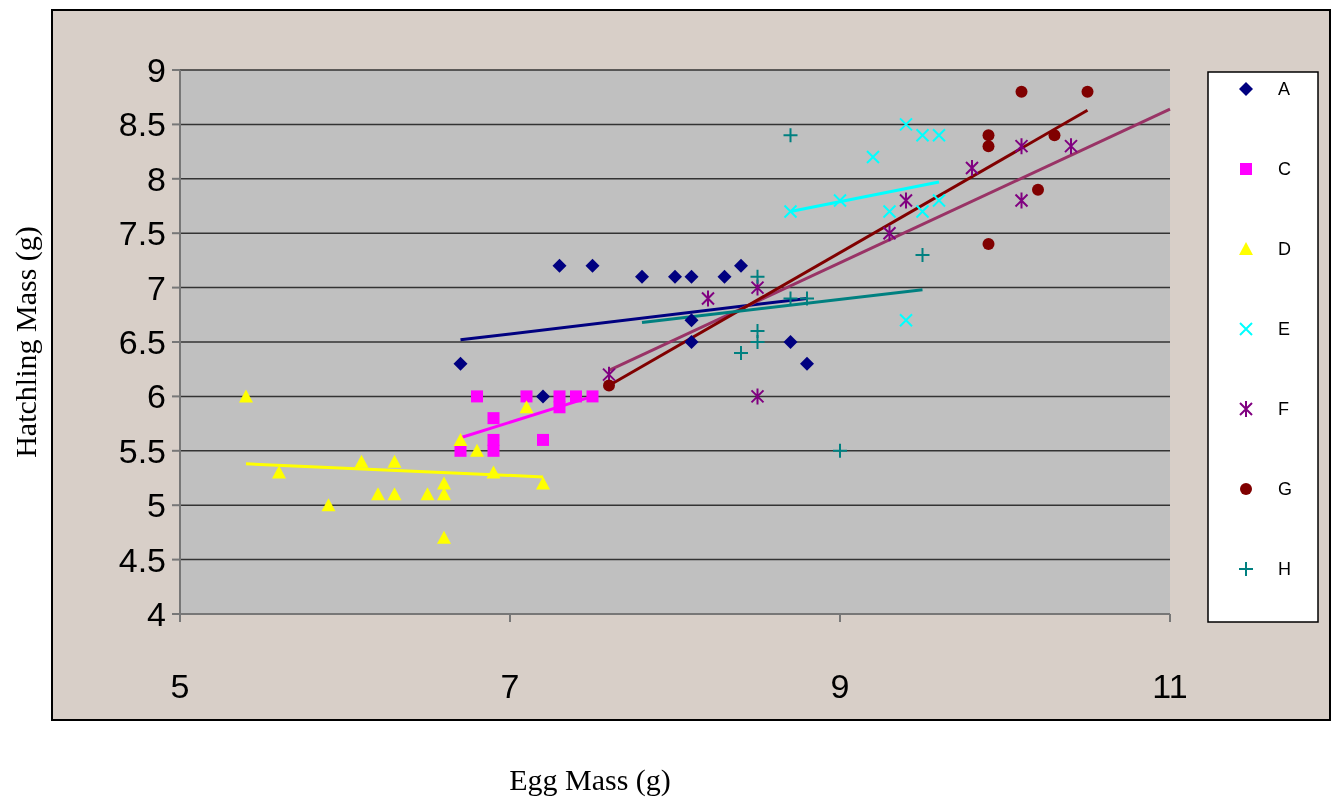 The image size is (1341, 812). What do you see at coordinates (590, 780) in the screenshot?
I see `x-axis-title: Egg Mass (g)` at bounding box center [590, 780].